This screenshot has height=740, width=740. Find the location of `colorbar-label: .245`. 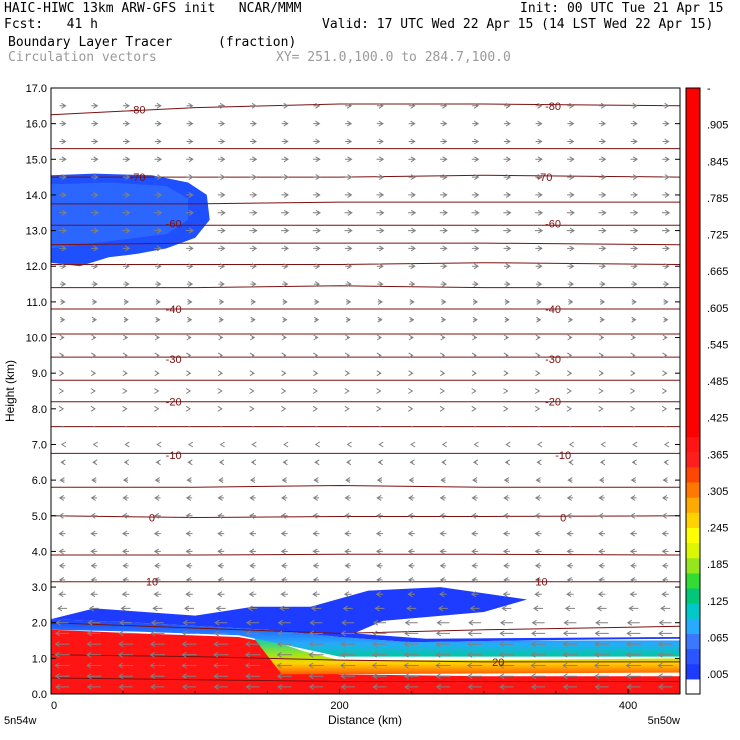

colorbar-label: .245 is located at coordinates (717, 529).